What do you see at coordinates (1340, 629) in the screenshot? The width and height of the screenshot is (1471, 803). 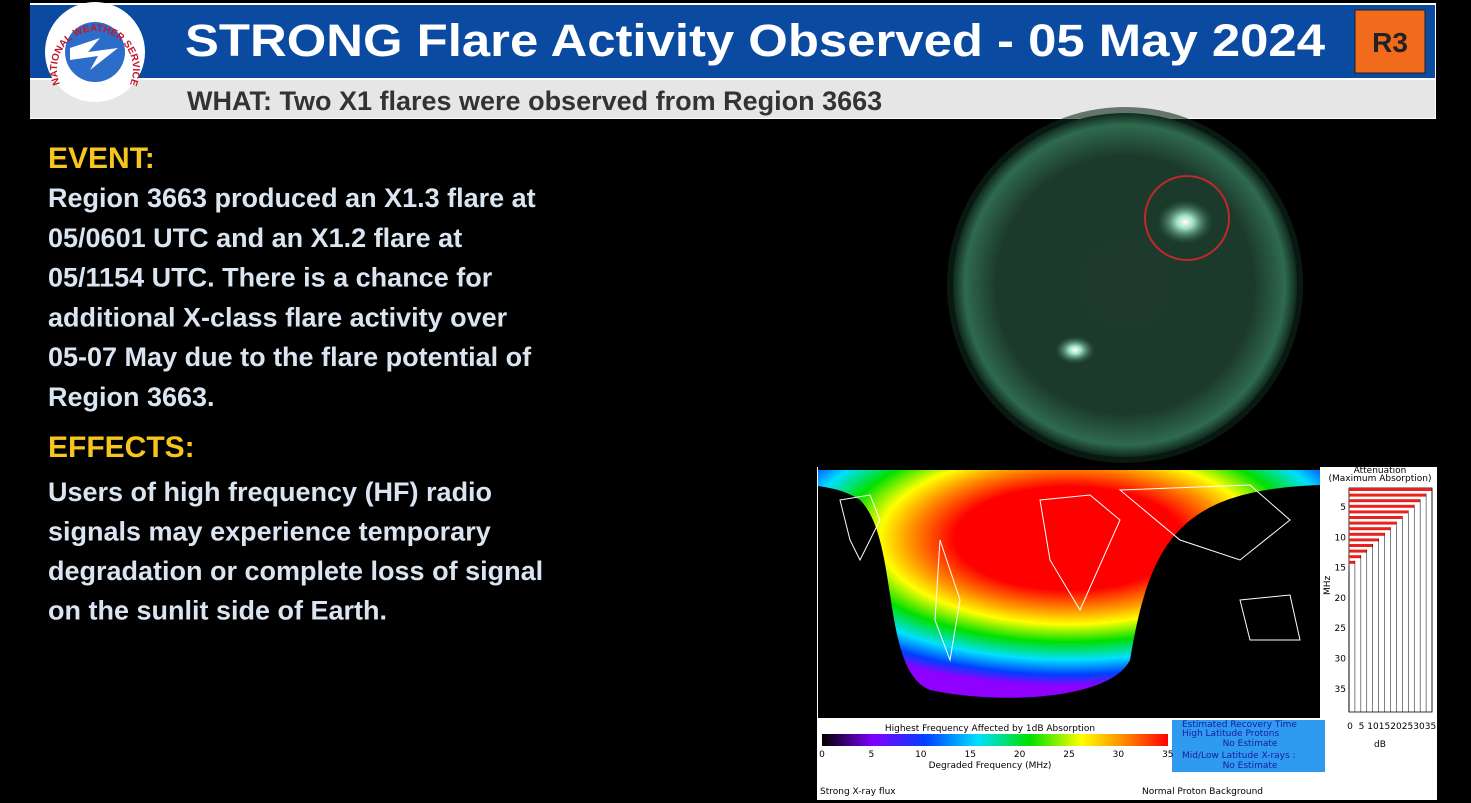 I see `mhz-tick-label: 25` at bounding box center [1340, 629].